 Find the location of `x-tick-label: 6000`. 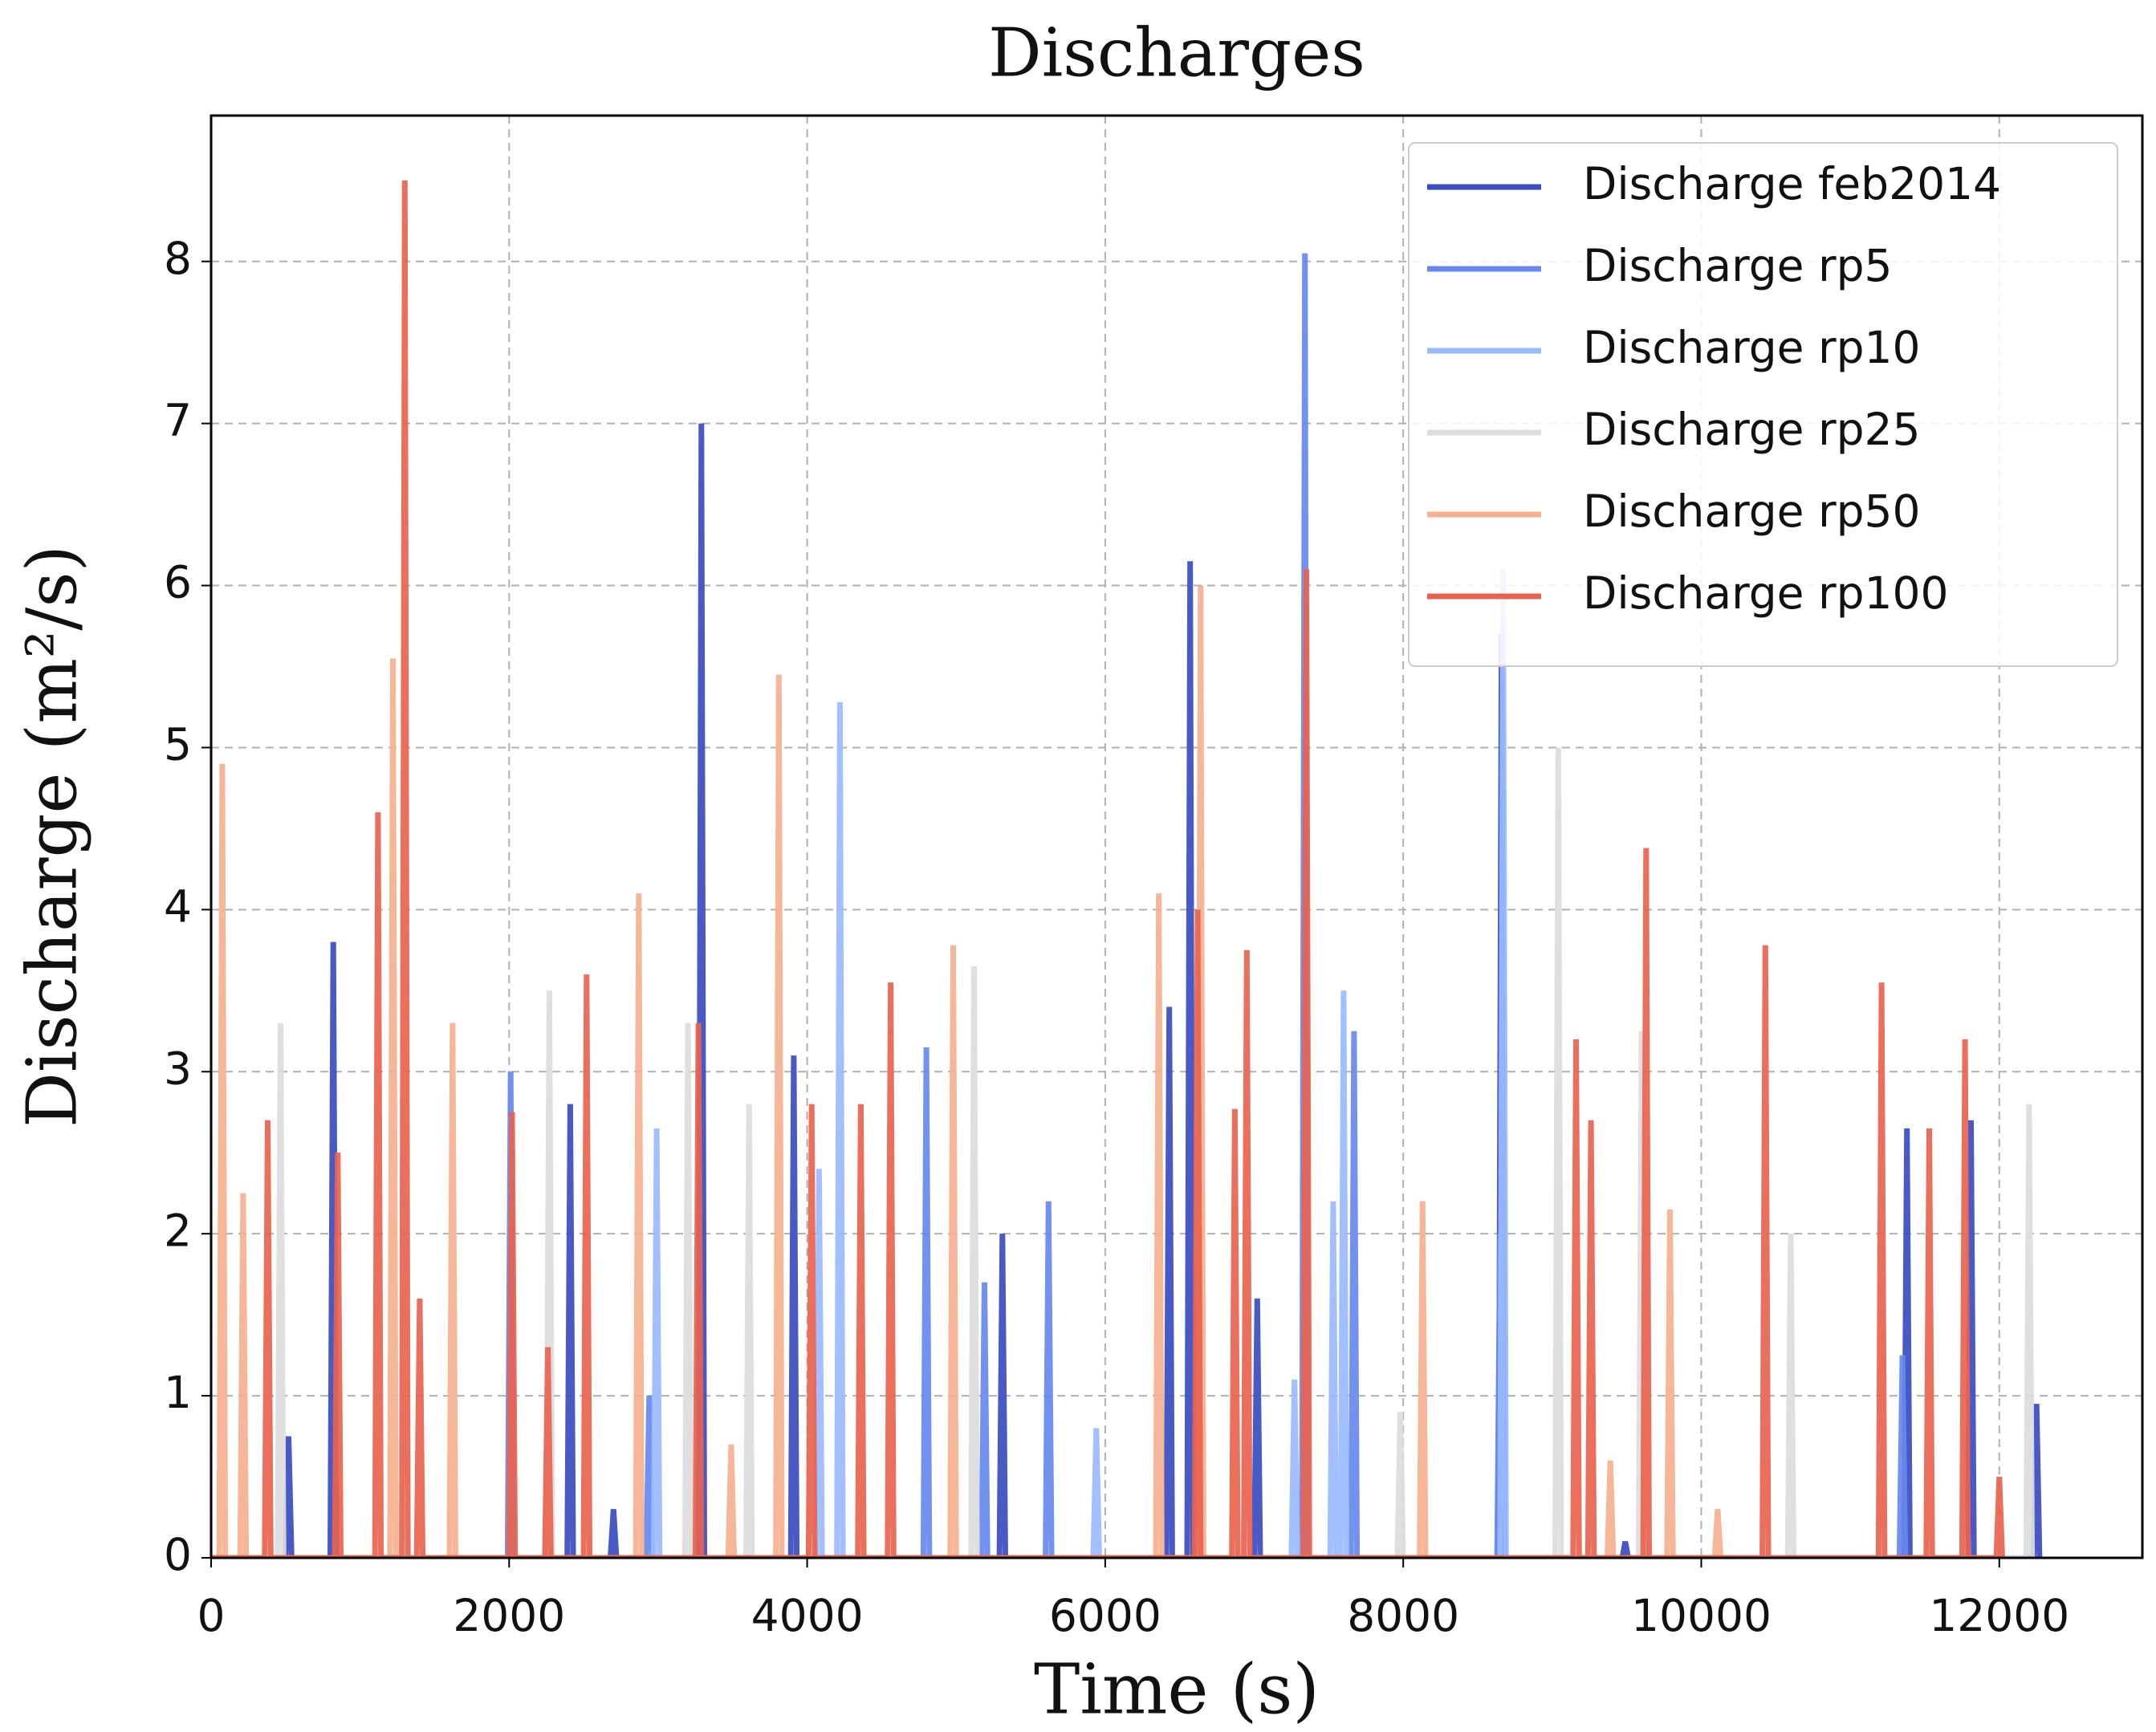

x-tick-label: 6000 is located at coordinates (1105, 1615).